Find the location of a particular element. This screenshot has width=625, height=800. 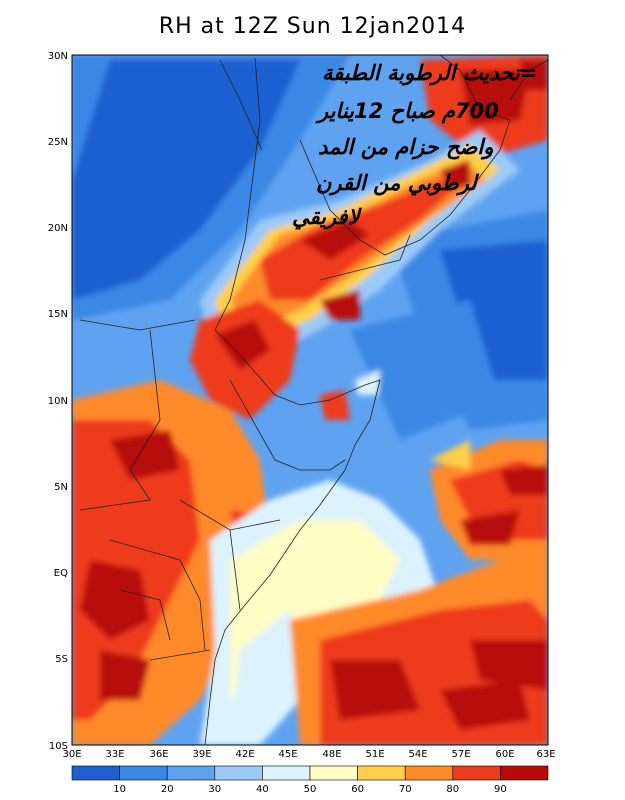

lon-label: 60E is located at coordinates (504, 754).